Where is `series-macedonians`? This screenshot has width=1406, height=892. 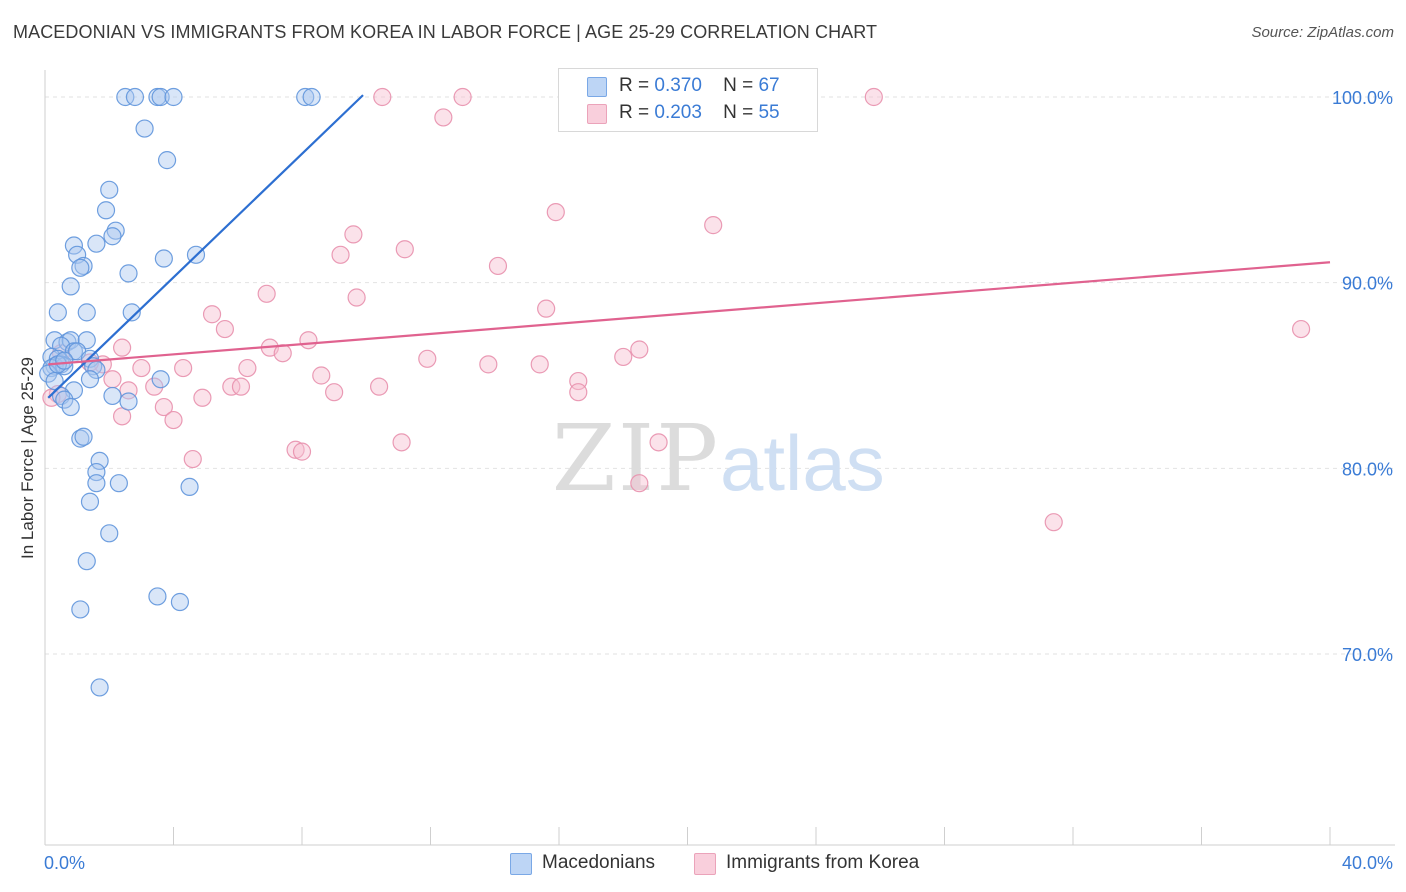
series-macedonians is located at coordinates (180, 392).